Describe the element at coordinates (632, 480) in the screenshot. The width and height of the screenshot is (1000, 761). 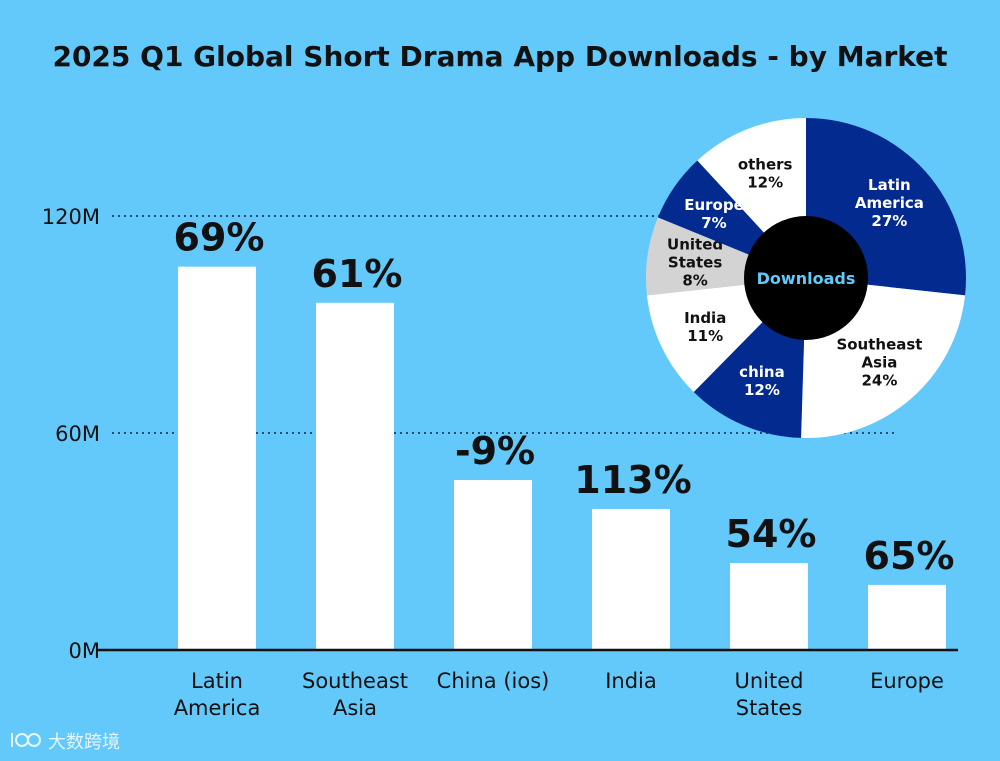
I see `growth-label: 113%` at that location.